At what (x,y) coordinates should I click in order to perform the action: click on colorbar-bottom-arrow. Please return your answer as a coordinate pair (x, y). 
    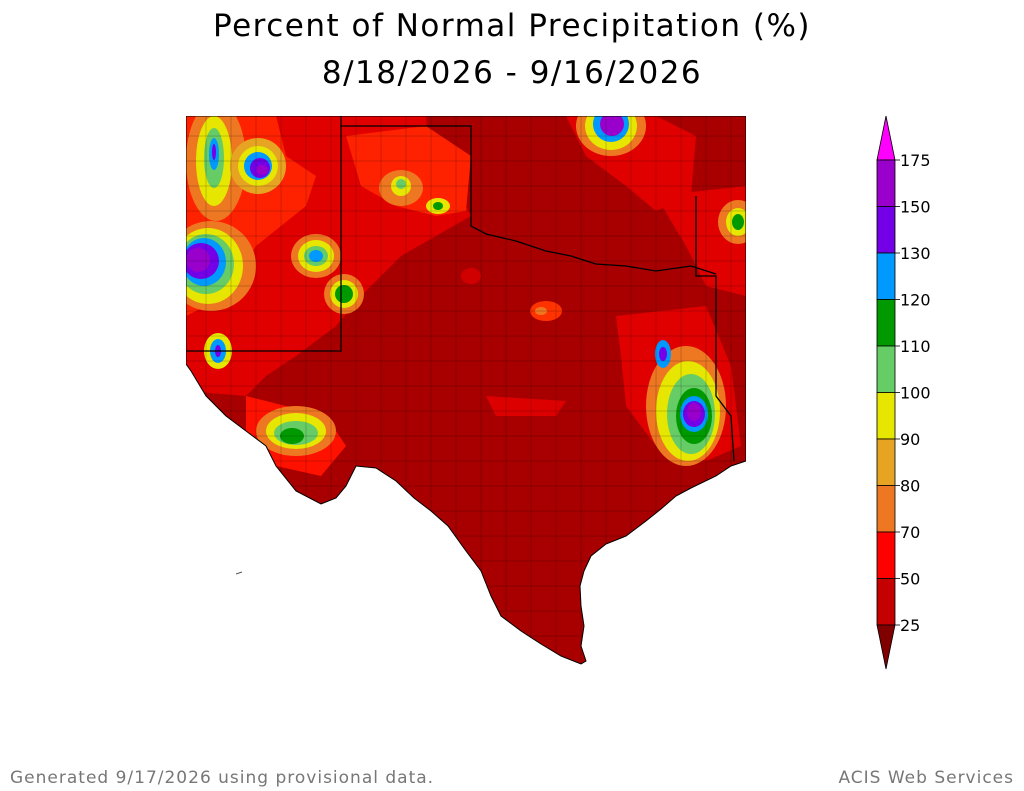
    Looking at the image, I should click on (886, 647).